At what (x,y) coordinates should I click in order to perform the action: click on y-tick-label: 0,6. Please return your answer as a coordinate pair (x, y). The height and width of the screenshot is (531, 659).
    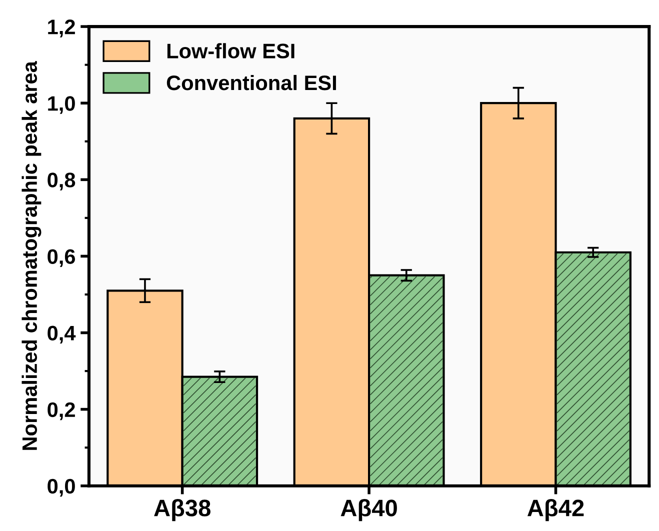
    Looking at the image, I should click on (62, 258).